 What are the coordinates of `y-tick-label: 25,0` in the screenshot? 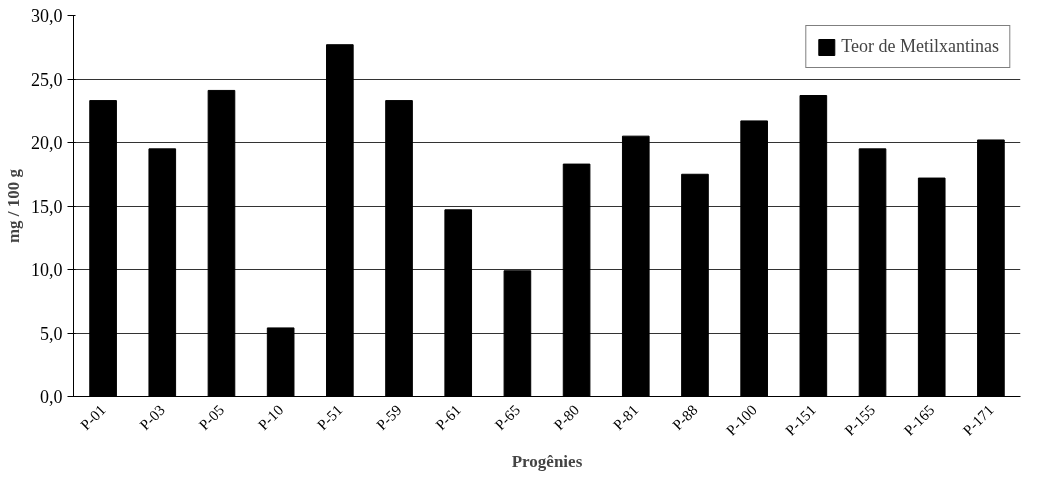 It's located at (47, 79).